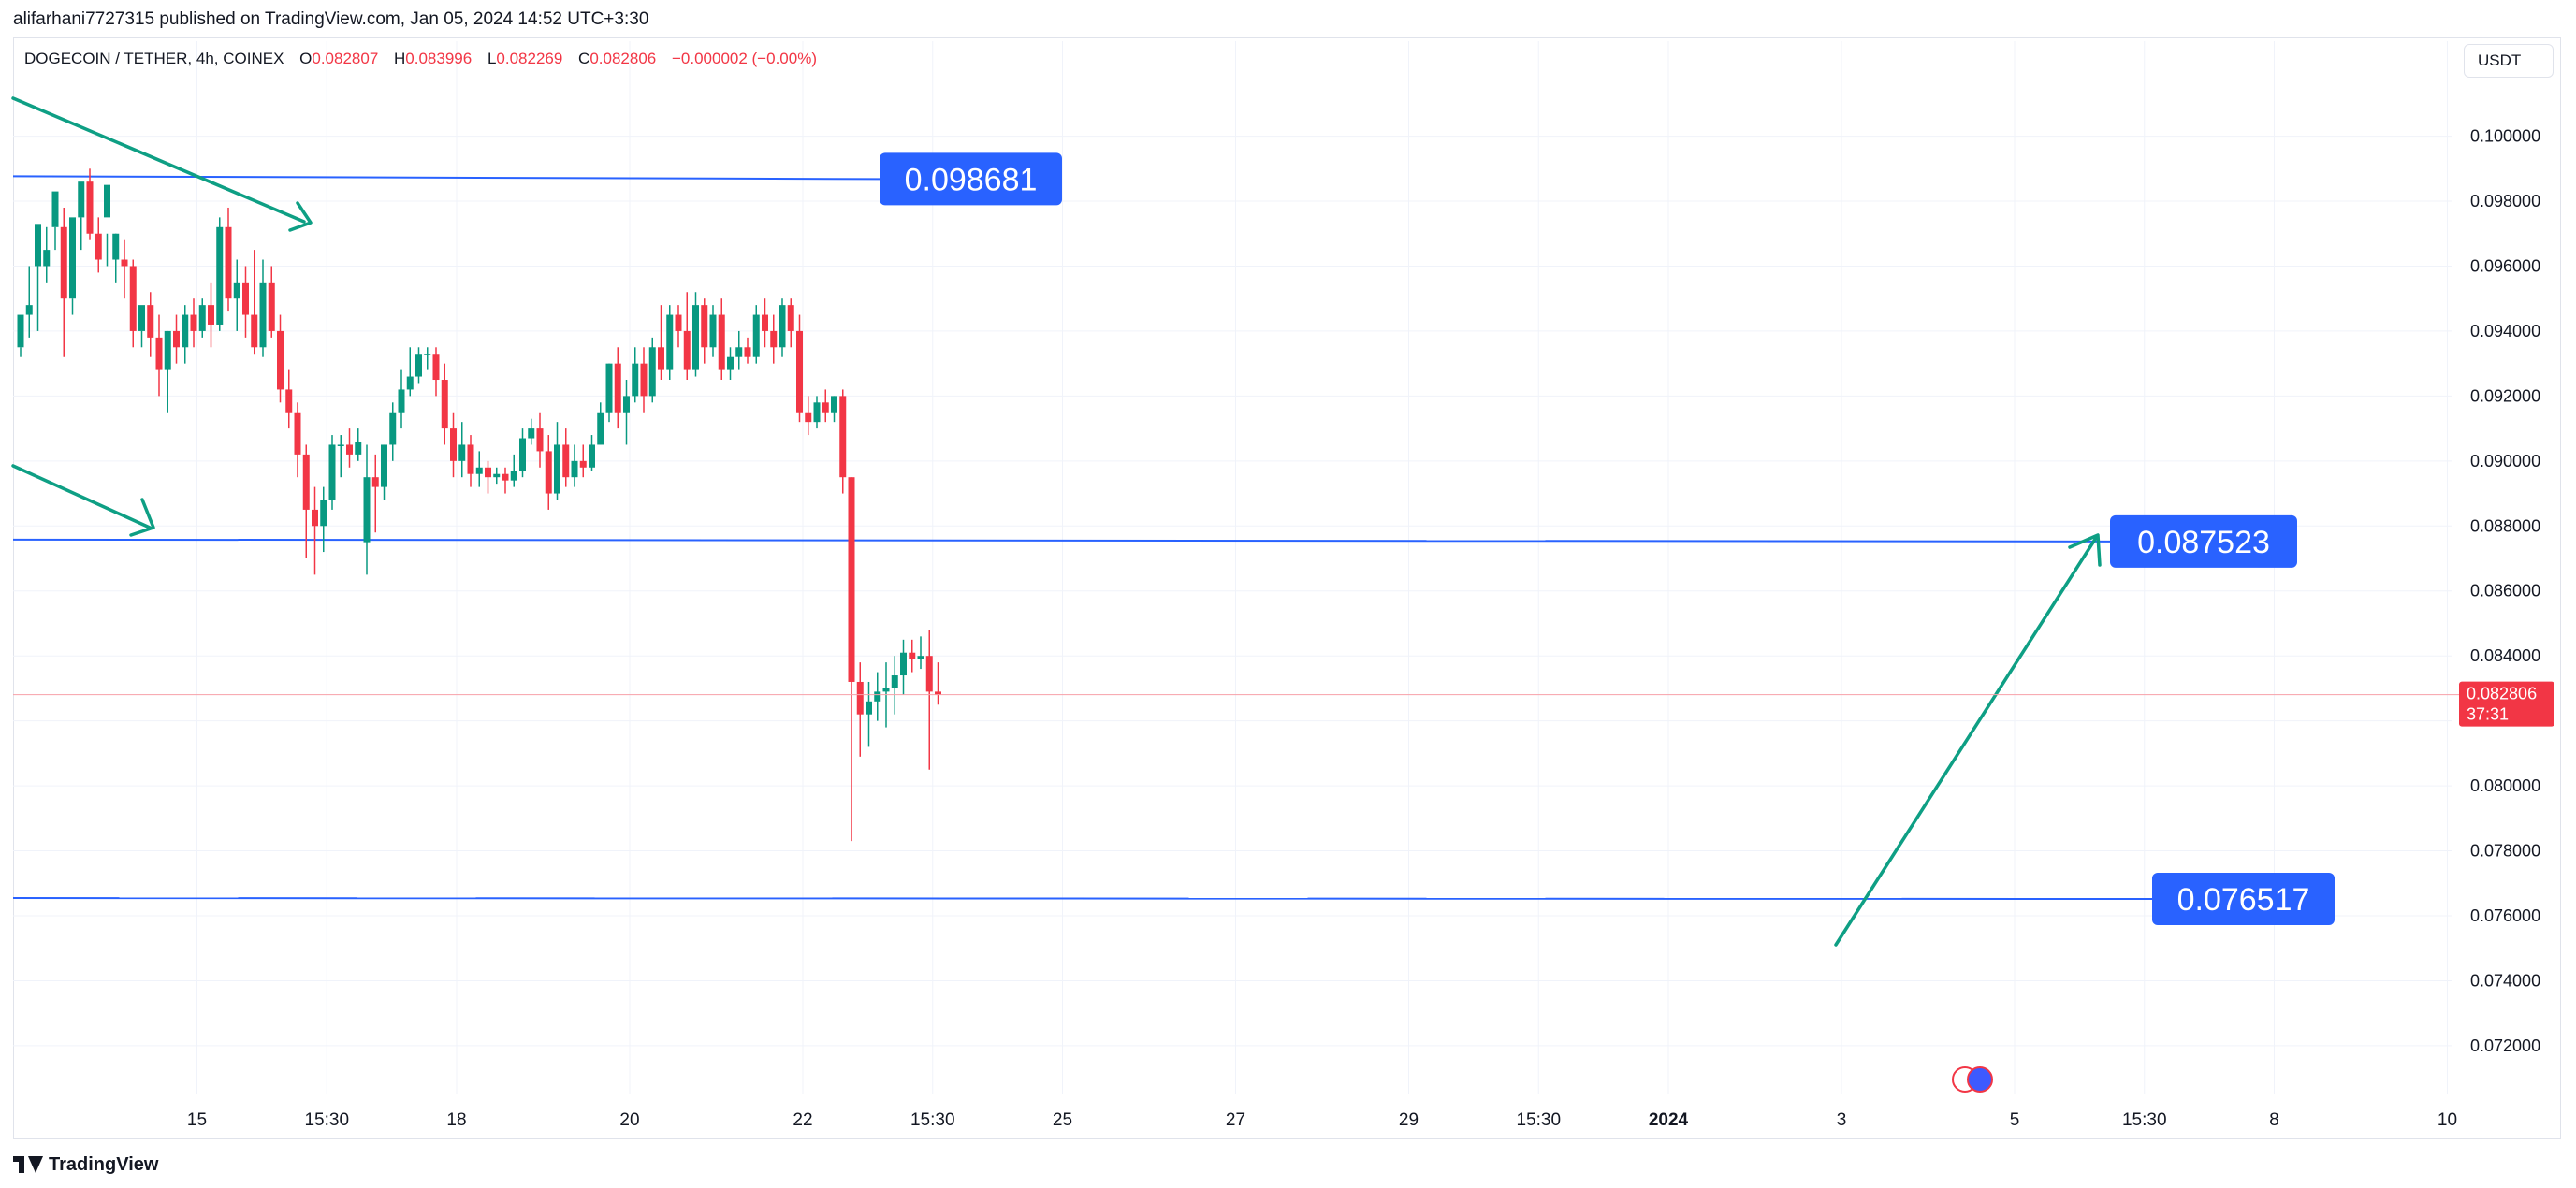  Describe the element at coordinates (1972, 1079) in the screenshot. I see `events-flag-icon` at that location.